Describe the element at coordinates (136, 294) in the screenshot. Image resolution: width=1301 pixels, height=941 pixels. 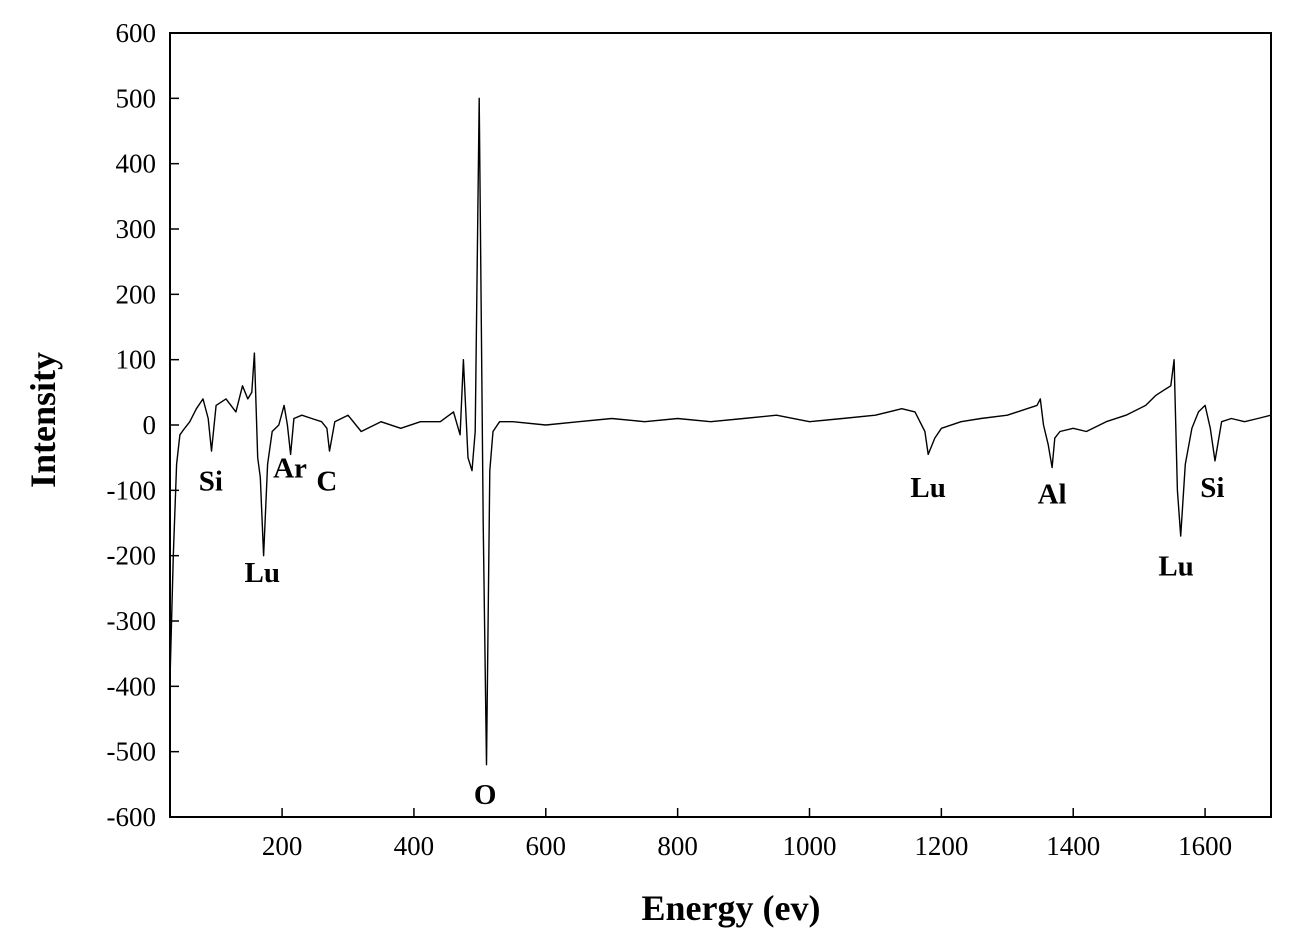
I see `y-tick-label: 200` at that location.